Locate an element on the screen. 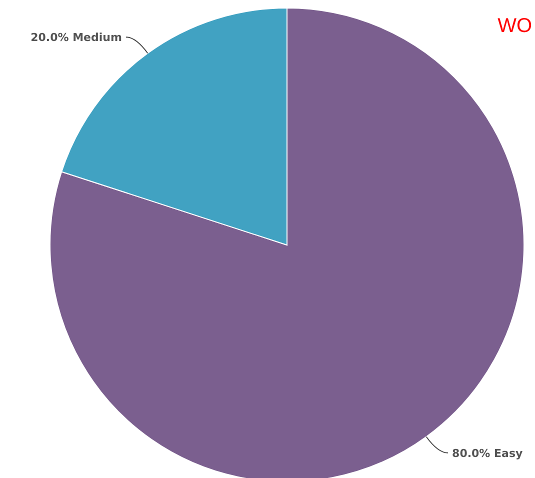 The width and height of the screenshot is (535, 478). chart-title: WO is located at coordinates (515, 26).